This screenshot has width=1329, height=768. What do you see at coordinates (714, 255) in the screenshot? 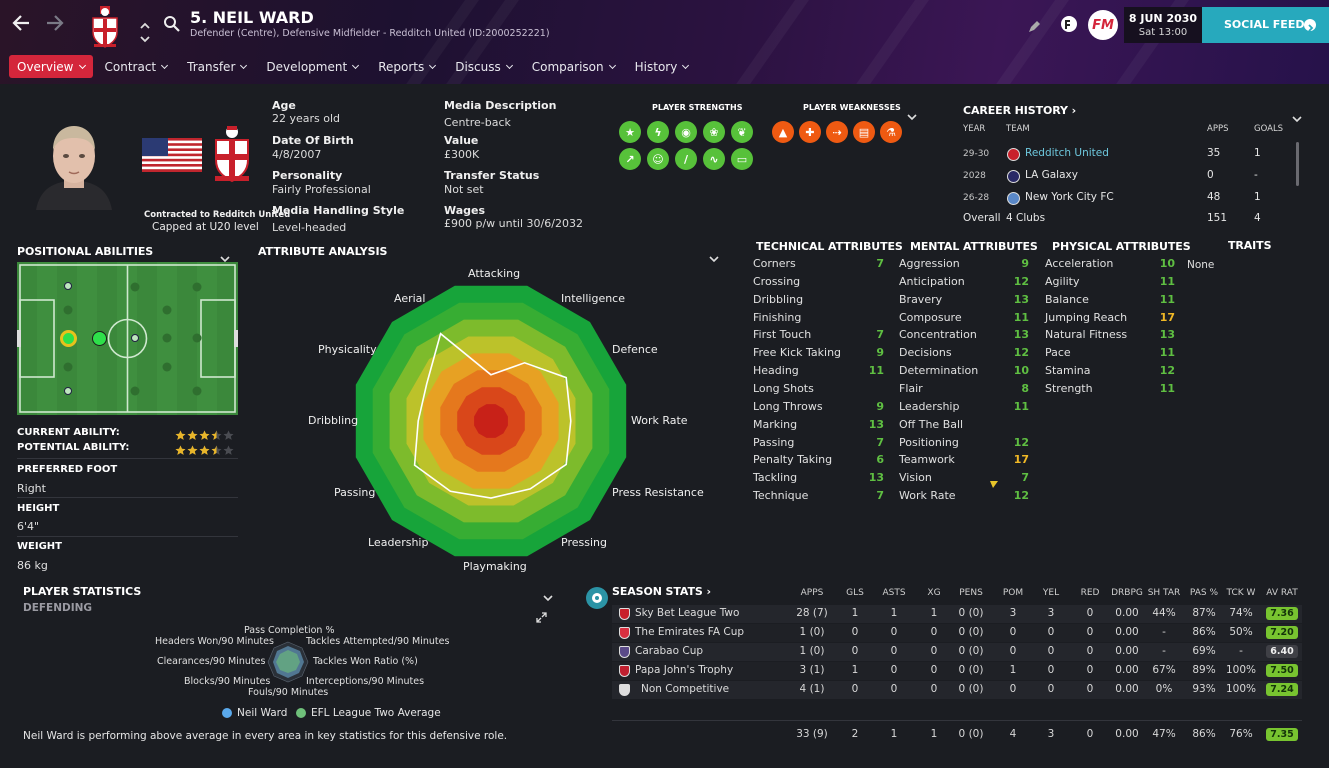
I see `analysis-chevron-icon` at bounding box center [714, 255].